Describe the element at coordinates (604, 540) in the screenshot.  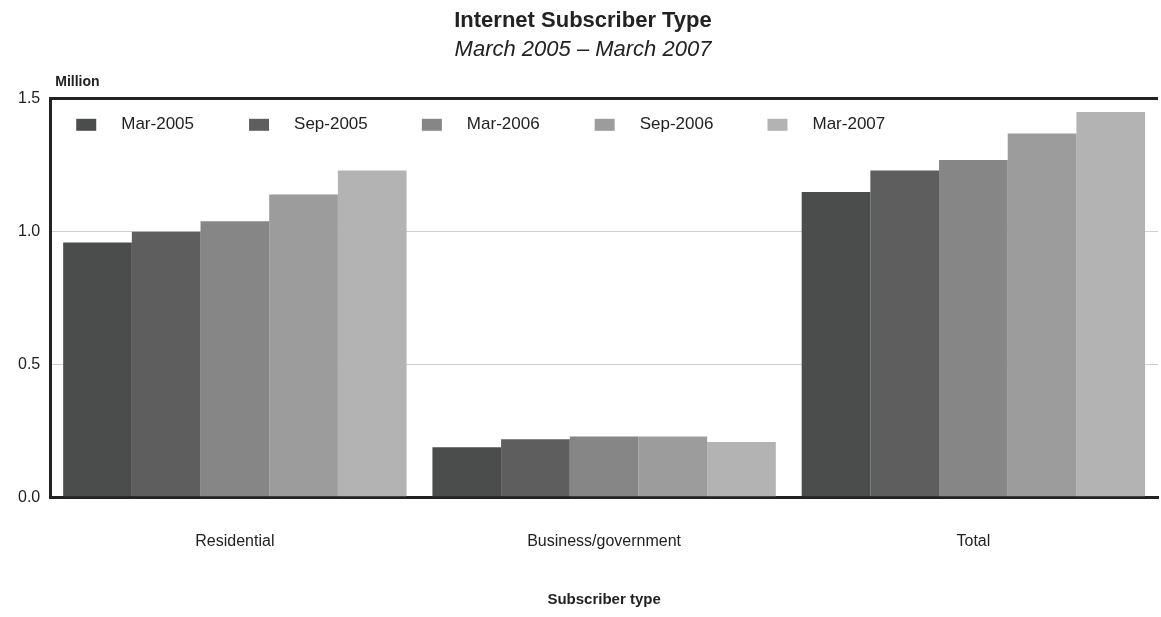
I see `x-tick-label: Business/government` at that location.